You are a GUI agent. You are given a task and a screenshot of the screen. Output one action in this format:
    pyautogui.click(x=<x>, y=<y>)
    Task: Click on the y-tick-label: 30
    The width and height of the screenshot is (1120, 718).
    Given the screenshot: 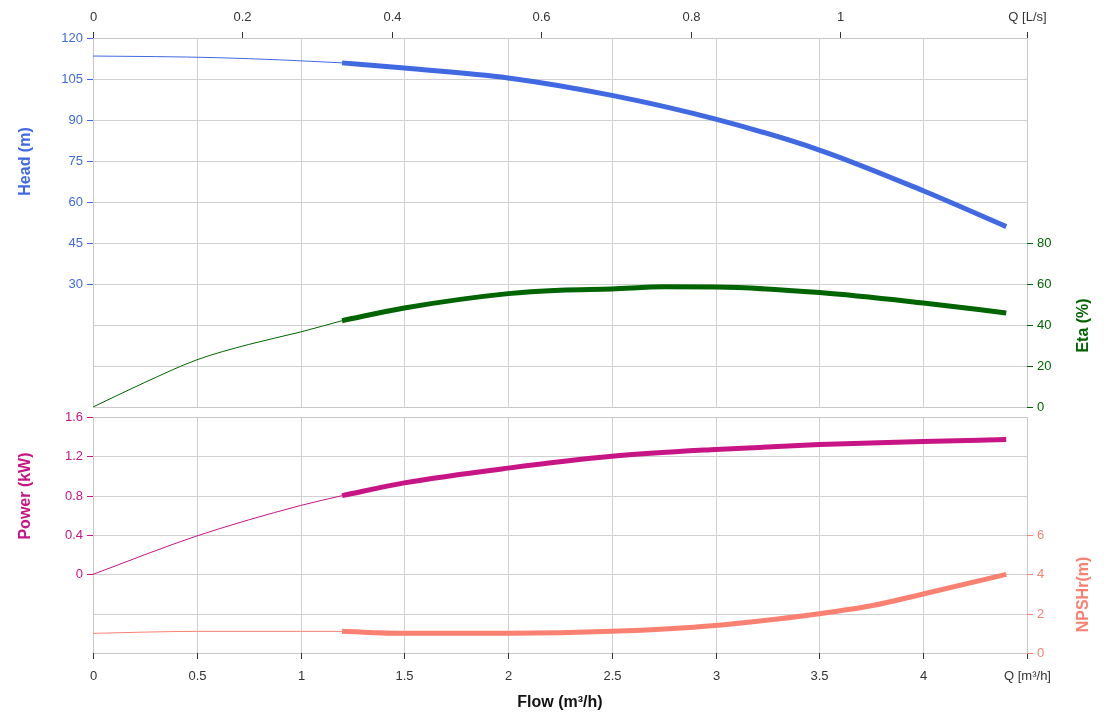 What is the action you would take?
    pyautogui.click(x=75, y=284)
    